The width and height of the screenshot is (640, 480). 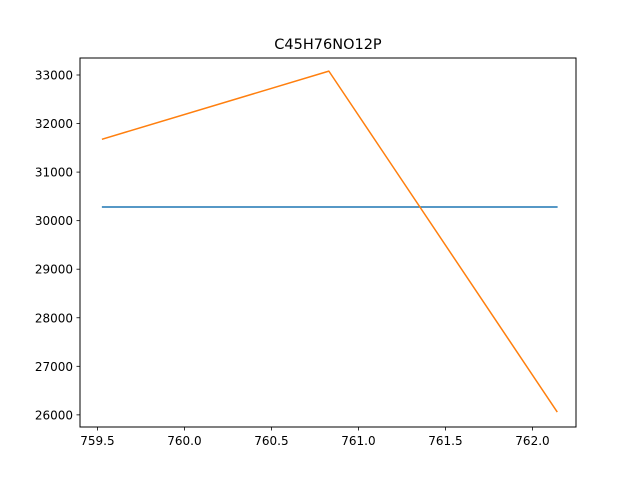 What do you see at coordinates (54, 318) in the screenshot?
I see `y-tick-label: 28000` at bounding box center [54, 318].